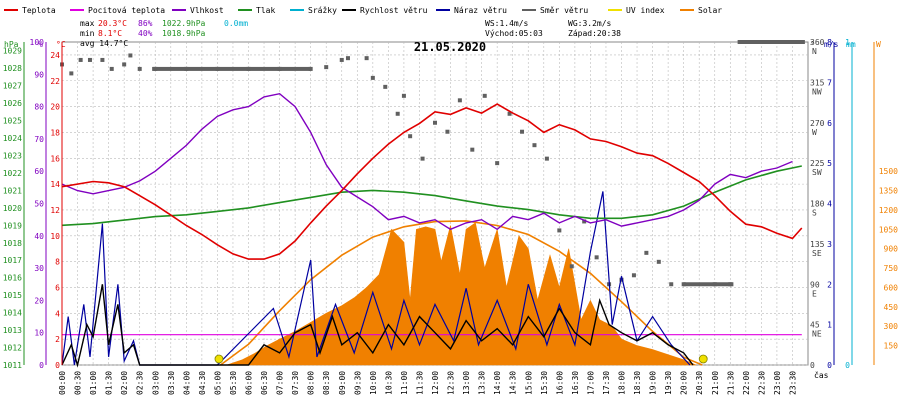  Describe the element at coordinates (55, 55) in the screenshot. I see `temp-tick-label: 24` at that location.